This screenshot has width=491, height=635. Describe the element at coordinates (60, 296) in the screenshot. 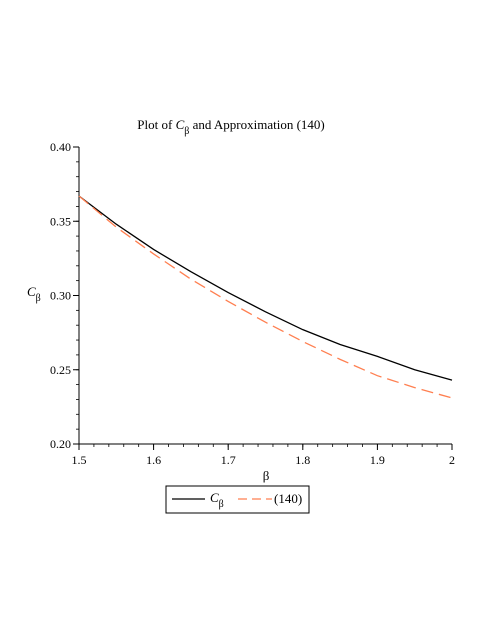

I see `y-tick-label: 0.30` at that location.